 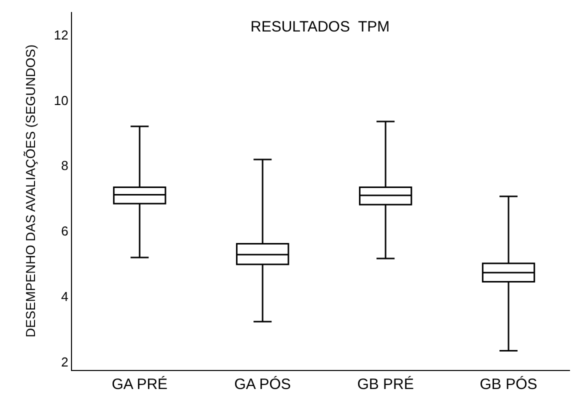 What do you see at coordinates (262, 384) in the screenshot?
I see `x-tick-label: GA PÓS` at bounding box center [262, 384].